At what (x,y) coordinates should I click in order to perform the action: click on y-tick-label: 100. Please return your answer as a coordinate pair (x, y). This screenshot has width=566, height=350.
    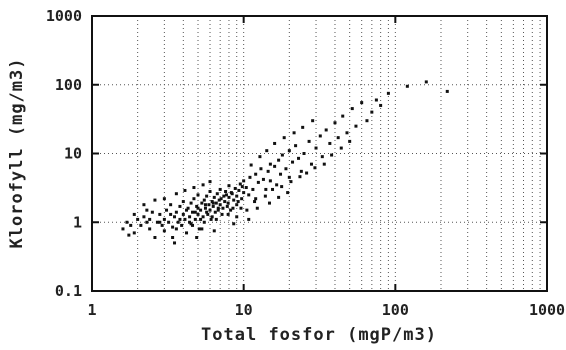
    Looking at the image, I should click on (68, 85).